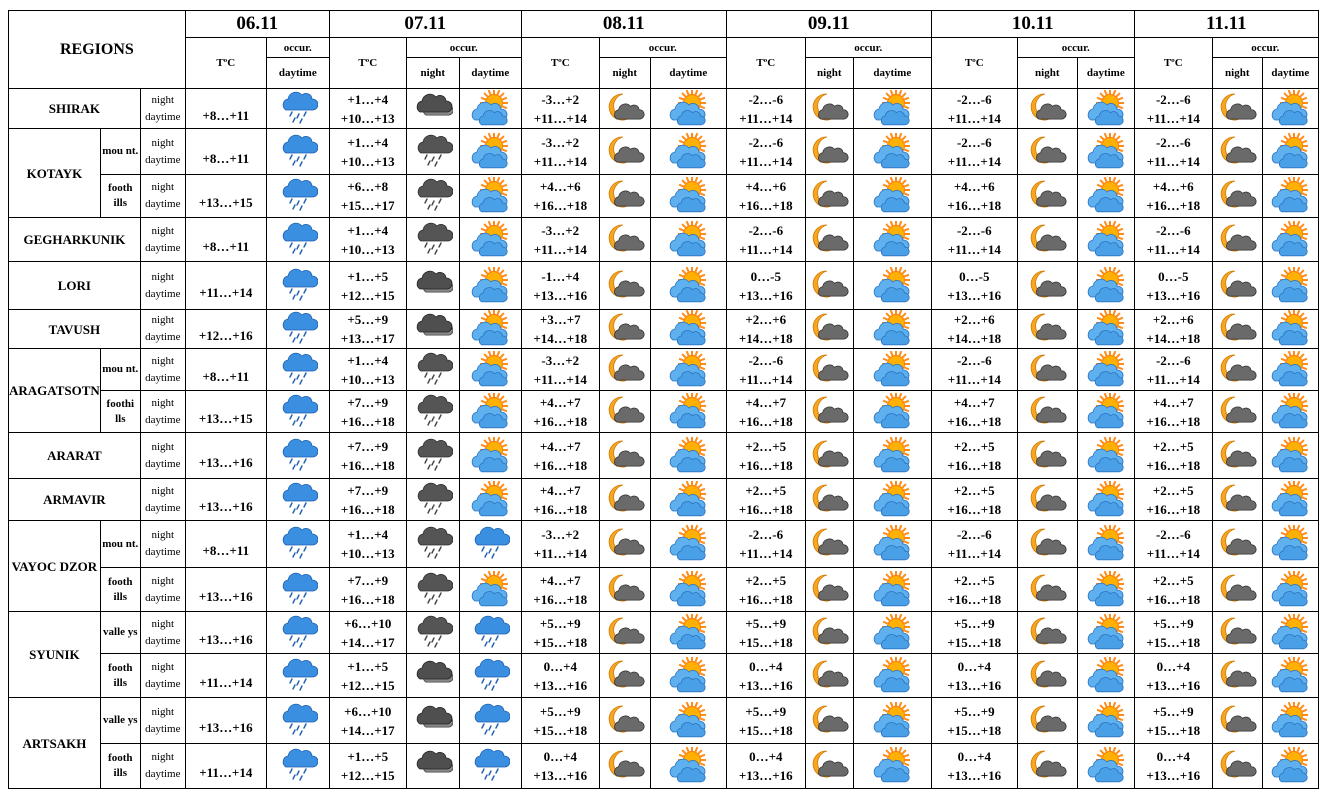 The height and width of the screenshot is (799, 1327). What do you see at coordinates (297, 73) in the screenshot?
I see `daytime-header: daytime` at bounding box center [297, 73].